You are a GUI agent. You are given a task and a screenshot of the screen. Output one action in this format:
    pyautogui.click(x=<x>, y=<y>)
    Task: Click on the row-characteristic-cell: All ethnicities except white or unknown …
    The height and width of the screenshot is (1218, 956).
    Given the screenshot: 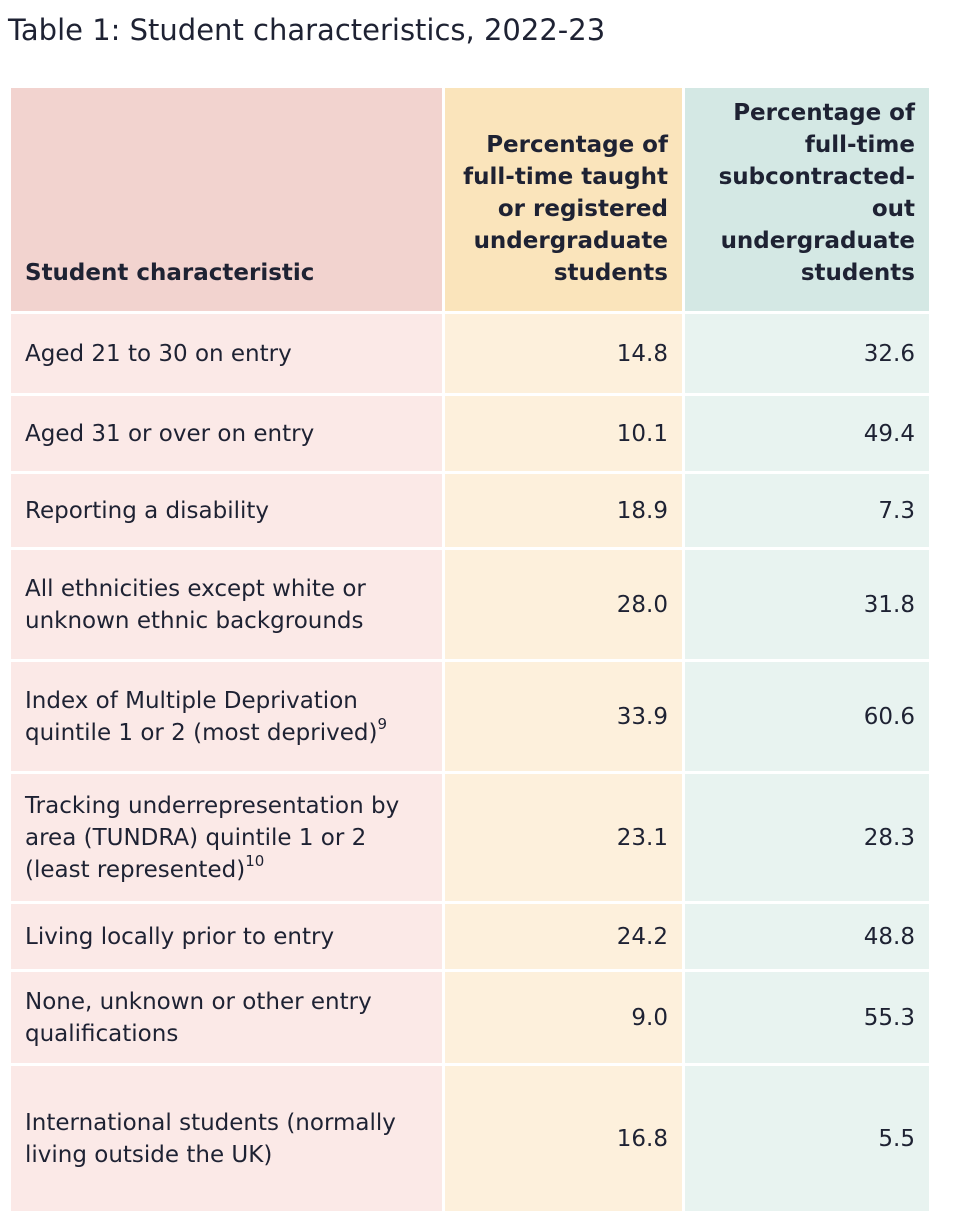 What is the action you would take?
    pyautogui.click(x=226, y=604)
    